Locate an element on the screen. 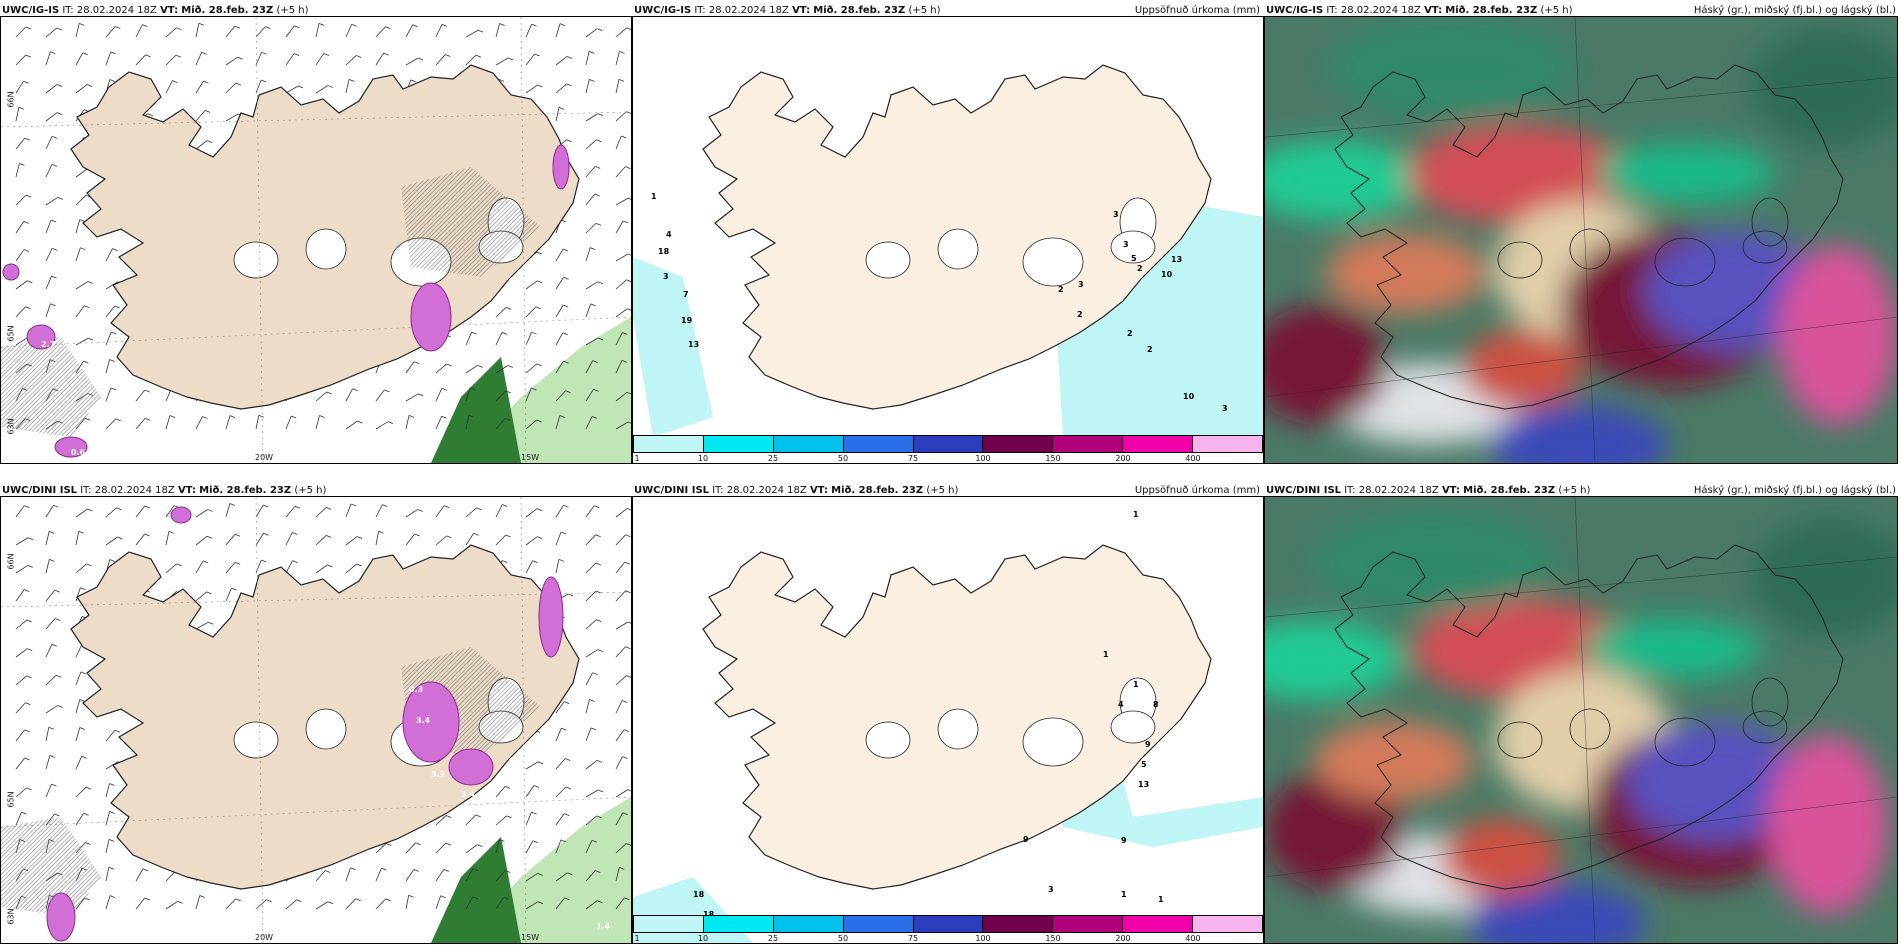  value-label: 18 is located at coordinates (699, 894).